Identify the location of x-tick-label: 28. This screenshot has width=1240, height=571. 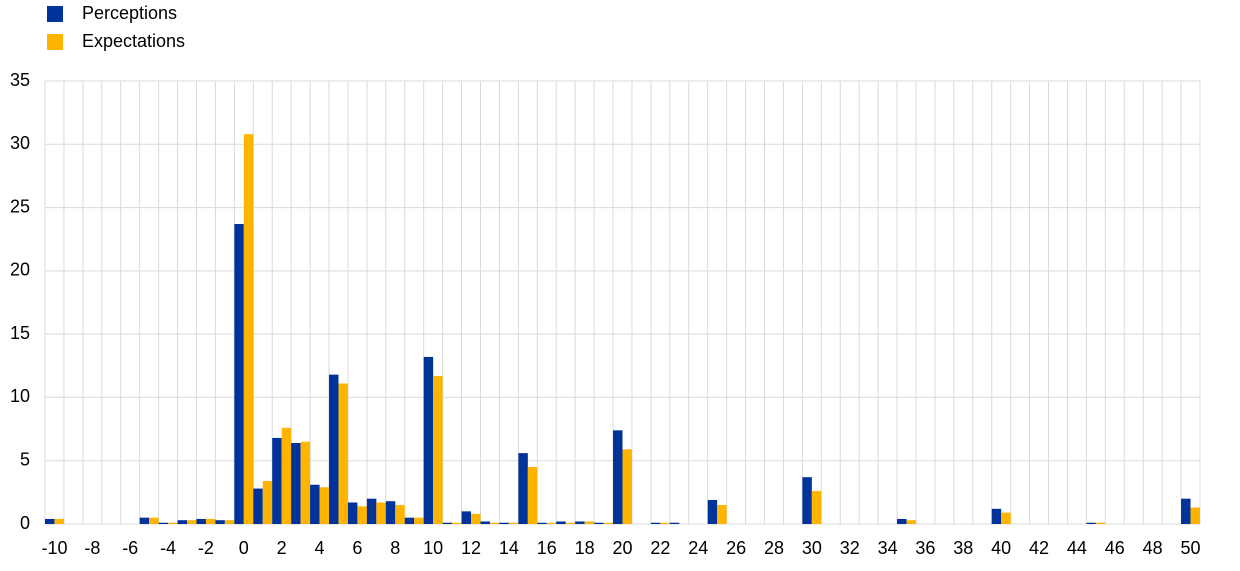
(774, 548).